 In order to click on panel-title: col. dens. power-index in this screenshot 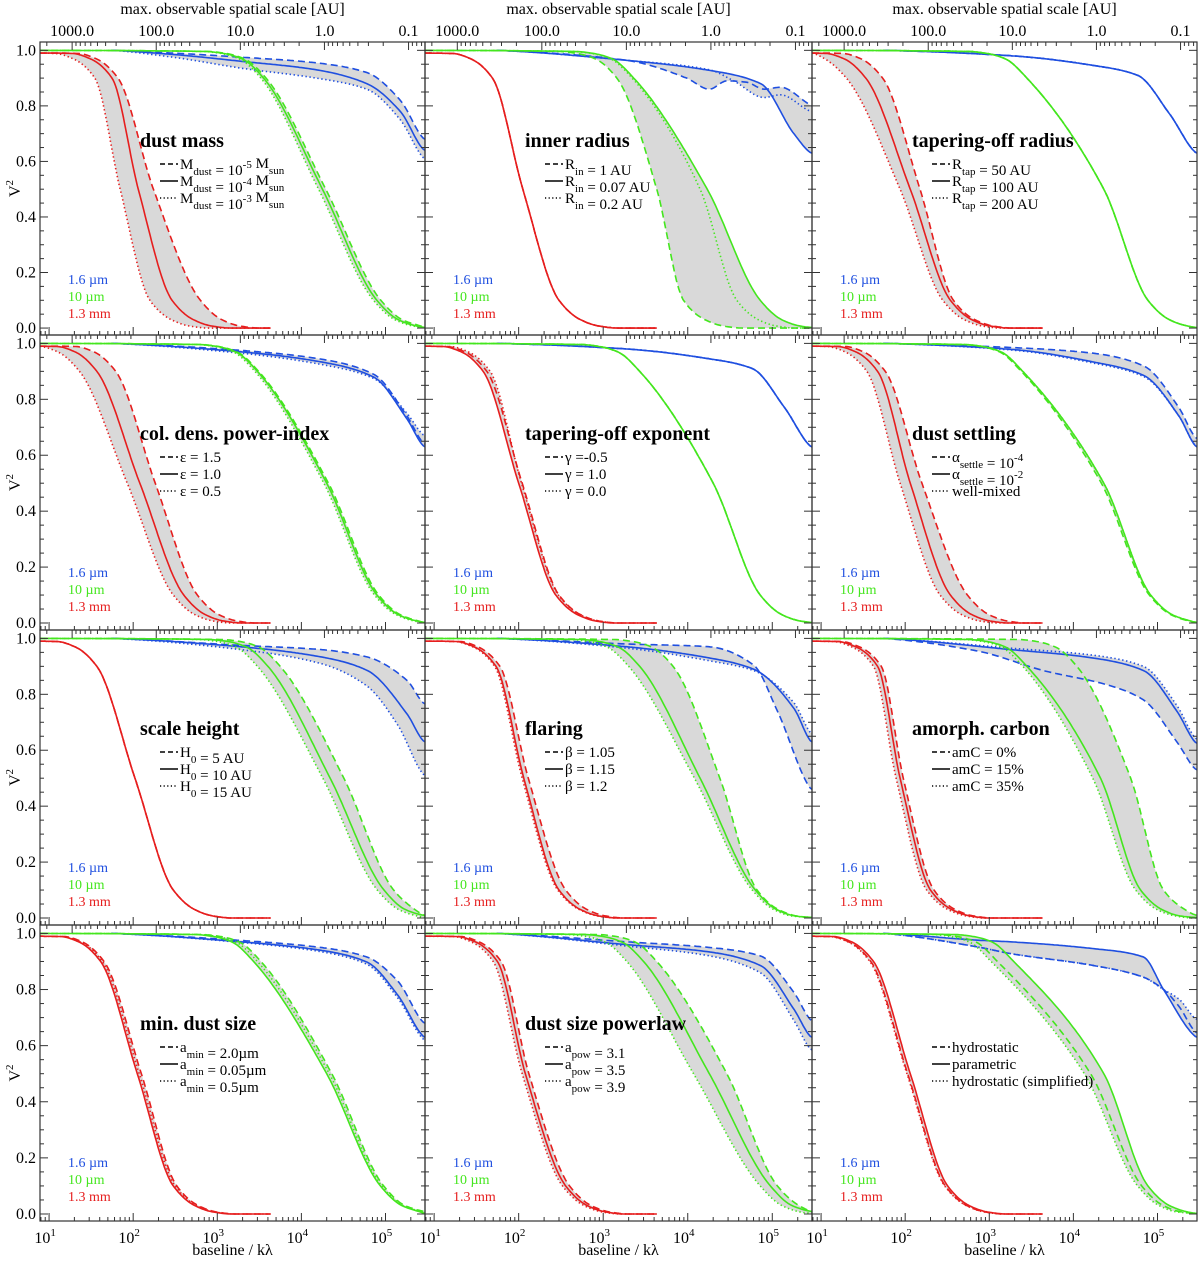, I will do `click(234, 434)`.